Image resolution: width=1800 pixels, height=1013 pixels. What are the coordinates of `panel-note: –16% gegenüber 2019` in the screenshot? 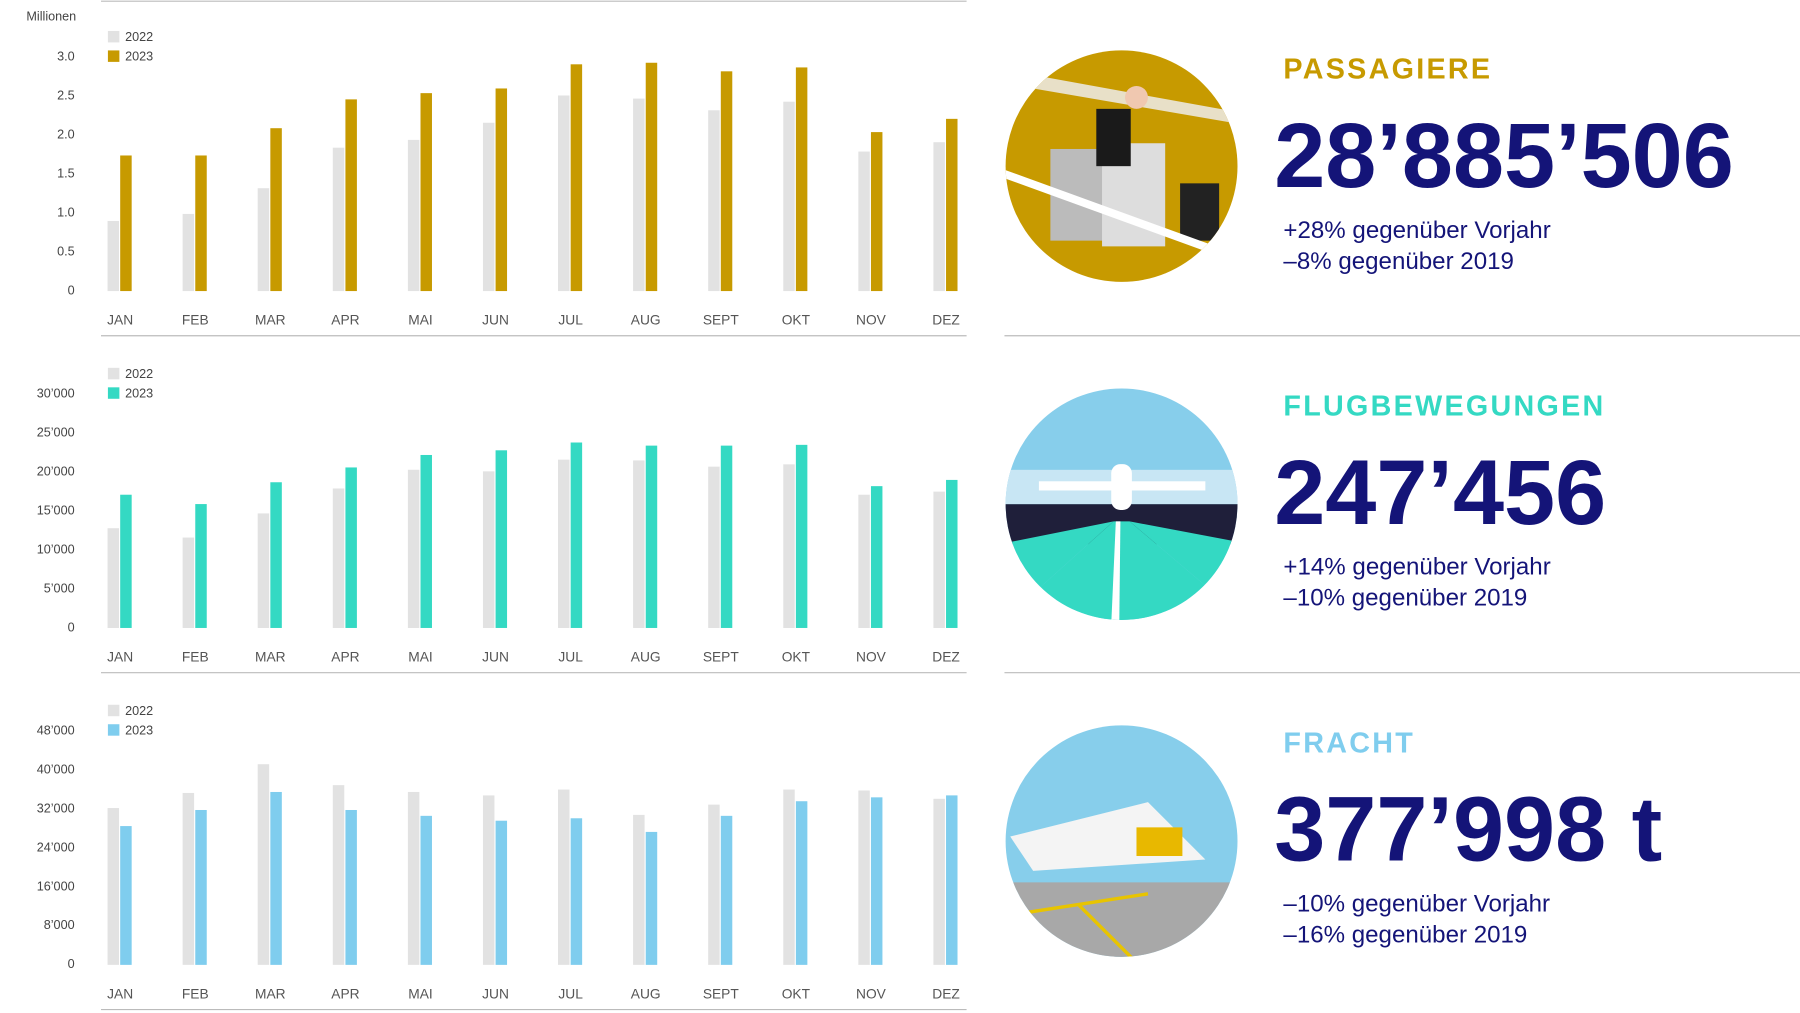 It's located at (1405, 935).